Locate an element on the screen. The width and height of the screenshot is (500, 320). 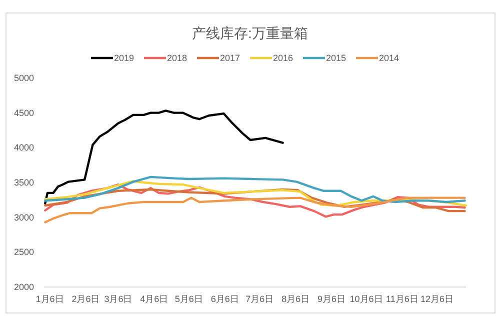
y-tick-label: 5000 is located at coordinates (24, 78).